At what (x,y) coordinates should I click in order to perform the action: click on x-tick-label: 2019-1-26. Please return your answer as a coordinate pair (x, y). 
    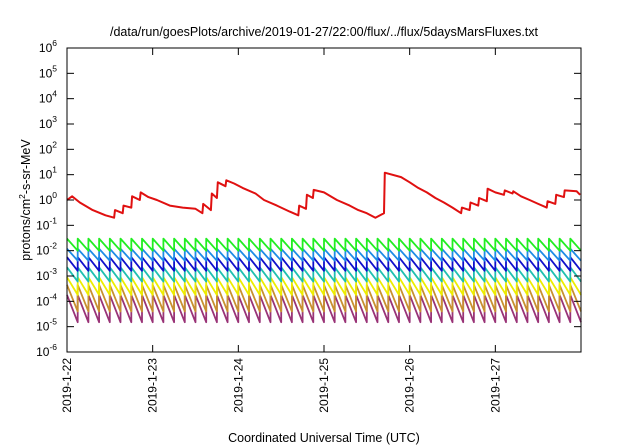
    Looking at the image, I should click on (410, 385).